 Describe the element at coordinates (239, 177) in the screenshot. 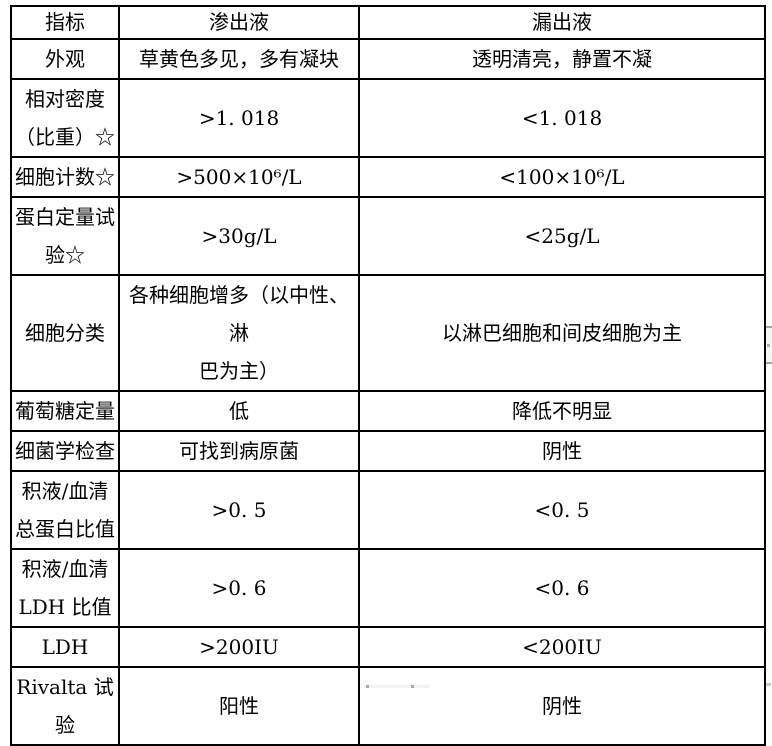

I see `exudate-cell: >500×10⁶/L` at that location.